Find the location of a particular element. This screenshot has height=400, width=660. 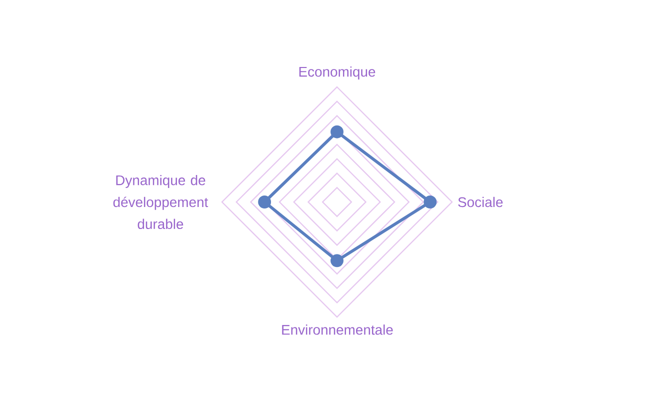

spoke-label: Environnementale is located at coordinates (337, 329).